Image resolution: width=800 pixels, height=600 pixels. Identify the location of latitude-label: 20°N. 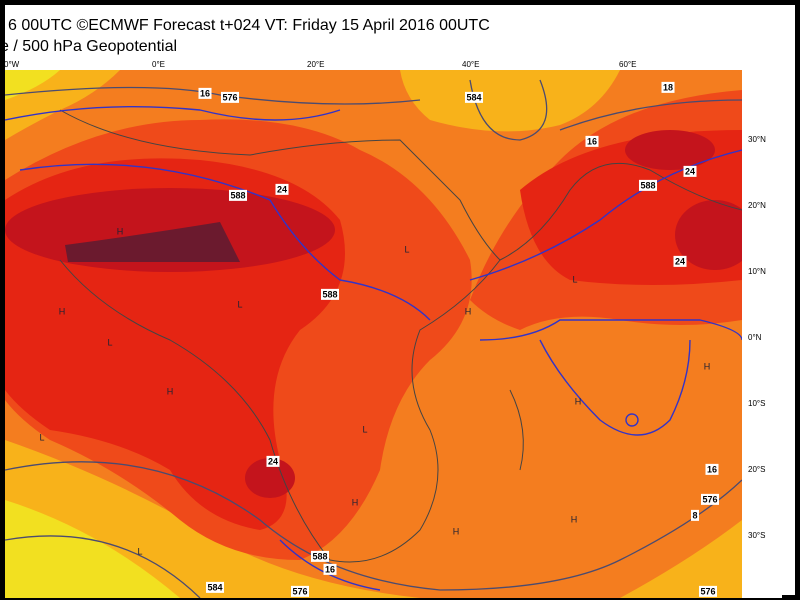
(757, 205).